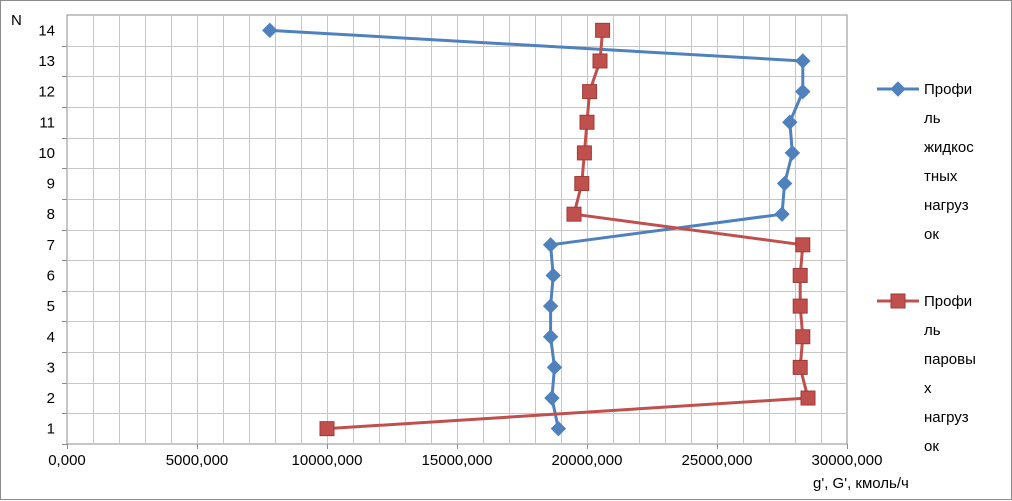 This screenshot has height=501, width=1012. What do you see at coordinates (898, 301) in the screenshot?
I see `legend-square-marker` at bounding box center [898, 301].